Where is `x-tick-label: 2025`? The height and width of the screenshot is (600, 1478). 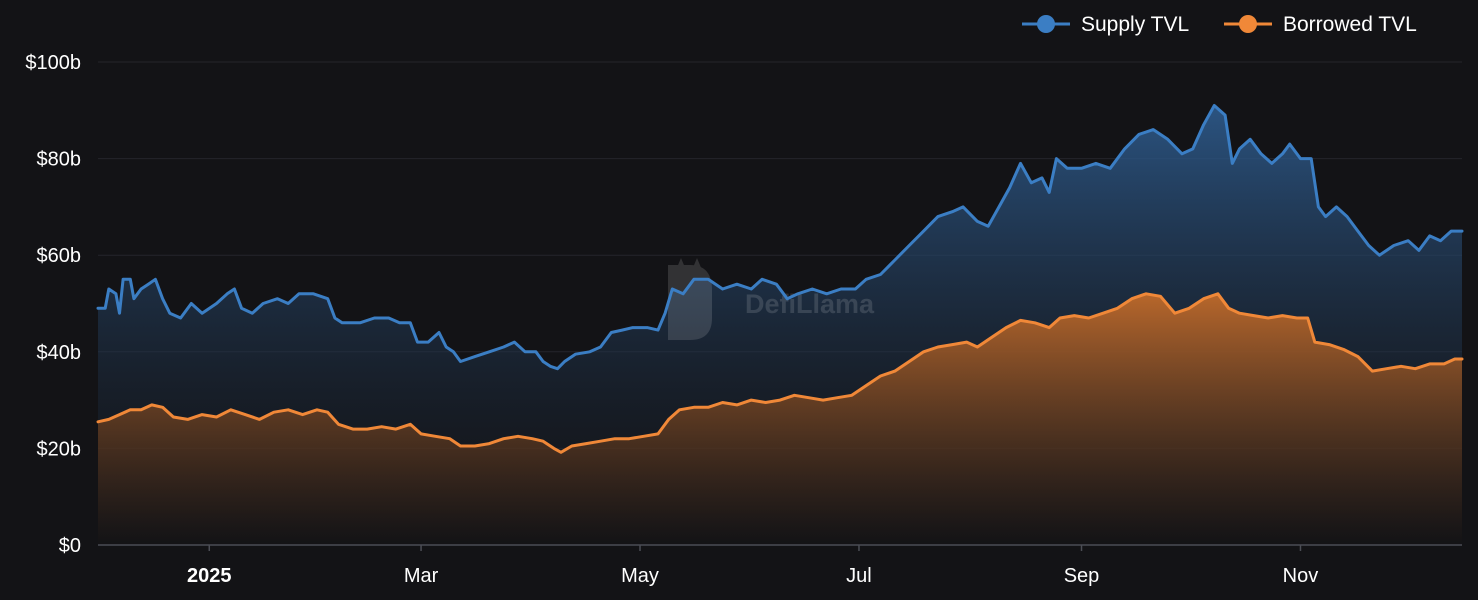
x-tick-label: 2025 is located at coordinates (209, 576).